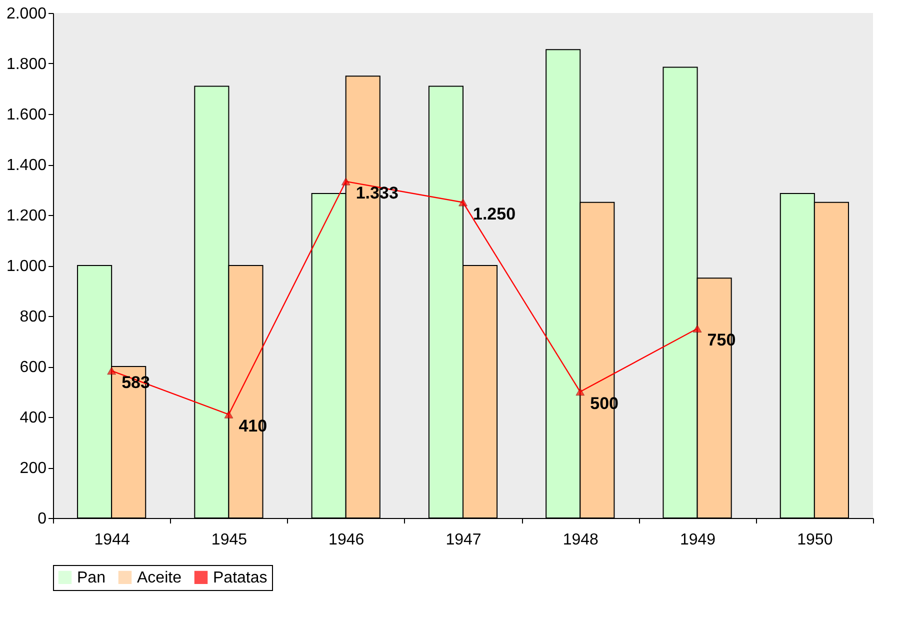 The width and height of the screenshot is (907, 625). I want to click on x-tick-label: 1944, so click(112, 540).